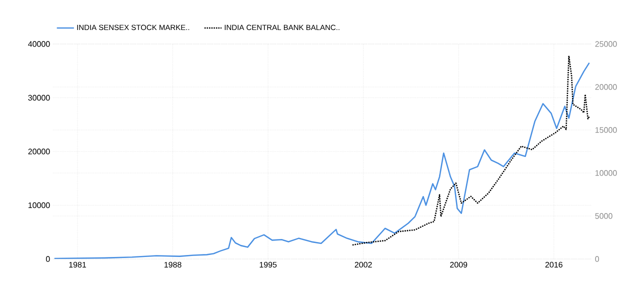 Image resolution: width=640 pixels, height=306 pixels. I want to click on x-tick-label: 1995, so click(268, 265).